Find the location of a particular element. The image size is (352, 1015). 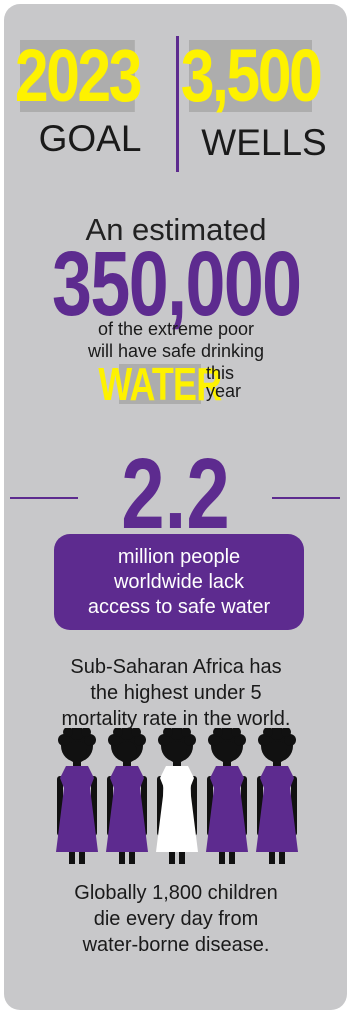

lack-number: 2.2 is located at coordinates (176, 494).